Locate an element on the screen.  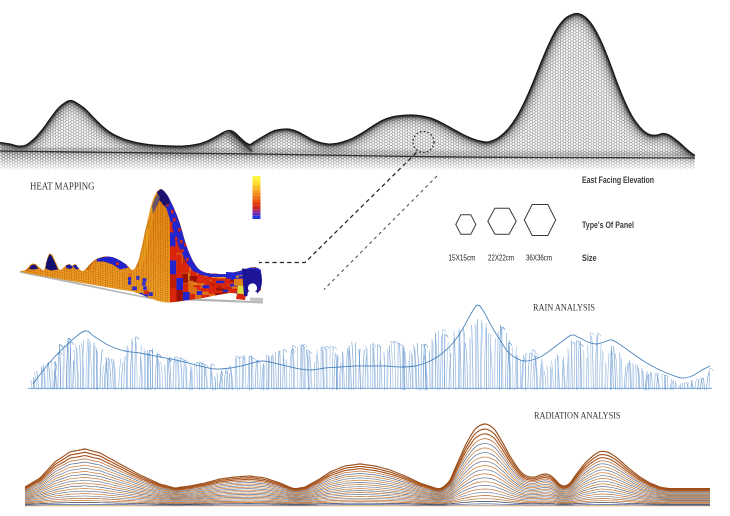
svg-text: RADIATION ANALYSIS is located at coordinates (577, 416).